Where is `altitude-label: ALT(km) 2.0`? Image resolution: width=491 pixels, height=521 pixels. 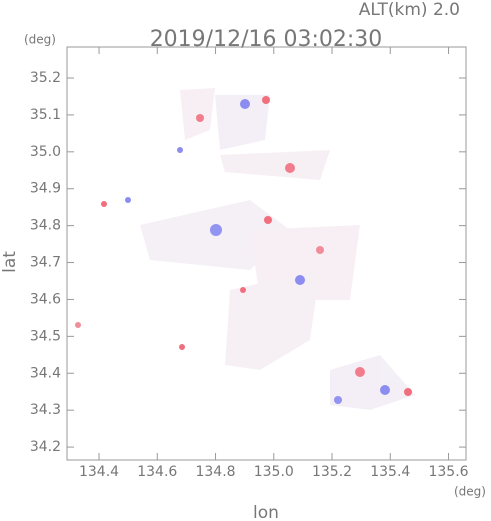
altitude-label: ALT(km) 2.0 is located at coordinates (409, 10).